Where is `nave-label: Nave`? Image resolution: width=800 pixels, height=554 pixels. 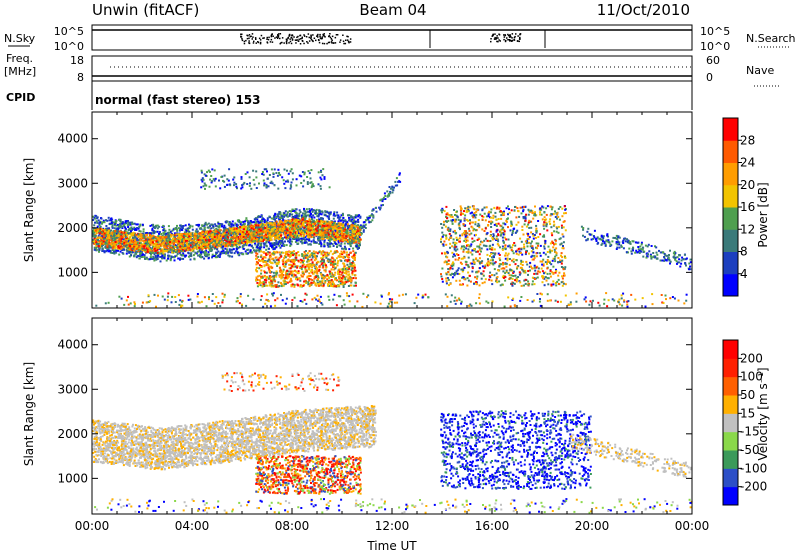 nave-label: Nave is located at coordinates (760, 70).